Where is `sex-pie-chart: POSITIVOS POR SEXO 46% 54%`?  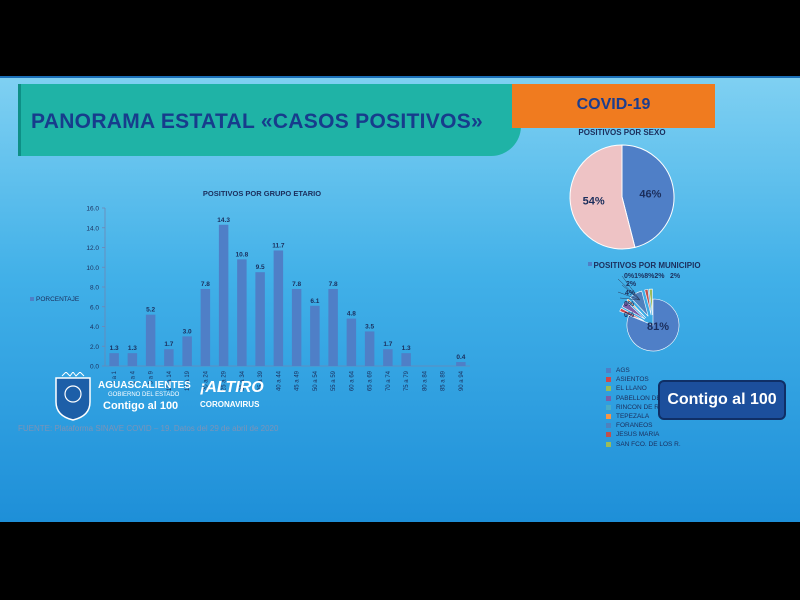 sex-pie-chart: POSITIVOS POR SEXO 46% 54% is located at coordinates (622, 189).